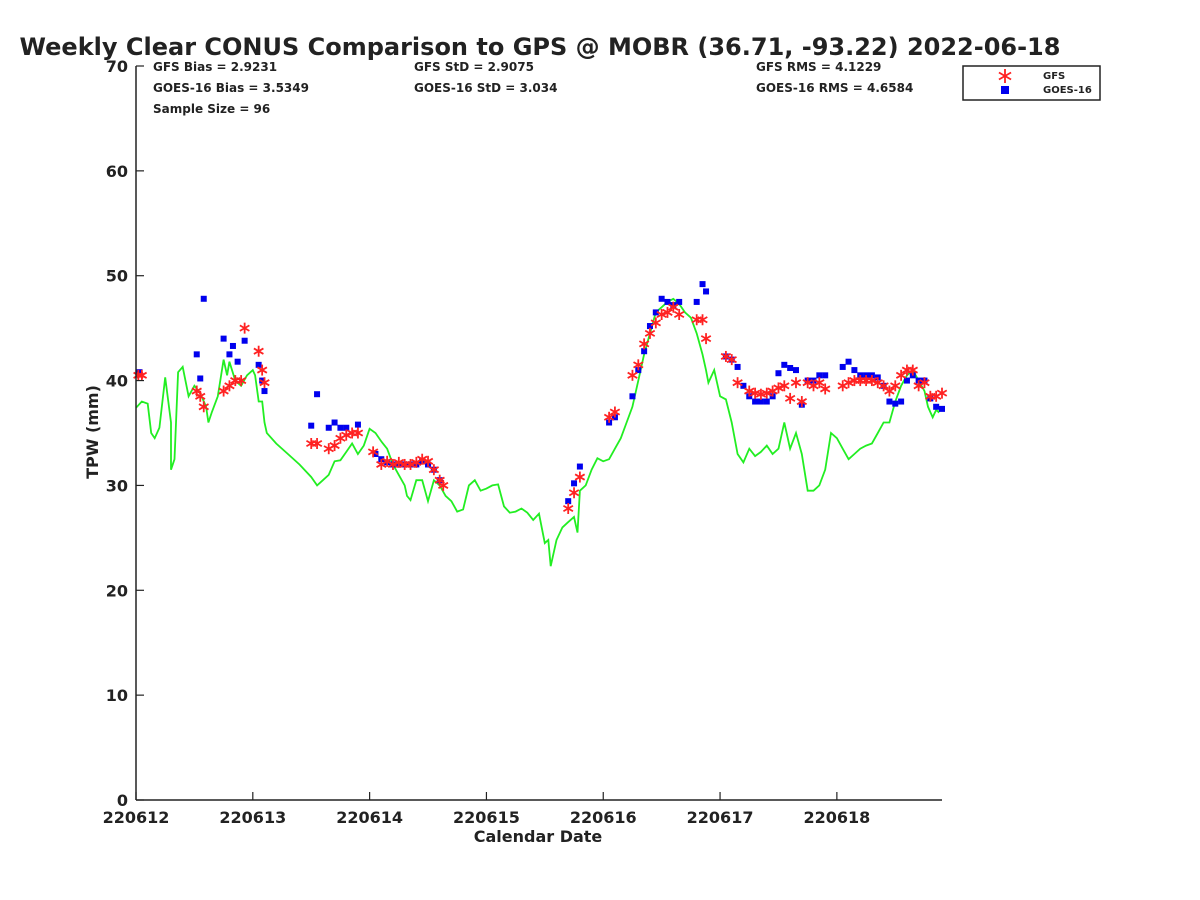 Image resolution: width=1200 pixels, height=900 pixels. What do you see at coordinates (252, 817) in the screenshot?
I see `x-tick-label: 220613` at bounding box center [252, 817].